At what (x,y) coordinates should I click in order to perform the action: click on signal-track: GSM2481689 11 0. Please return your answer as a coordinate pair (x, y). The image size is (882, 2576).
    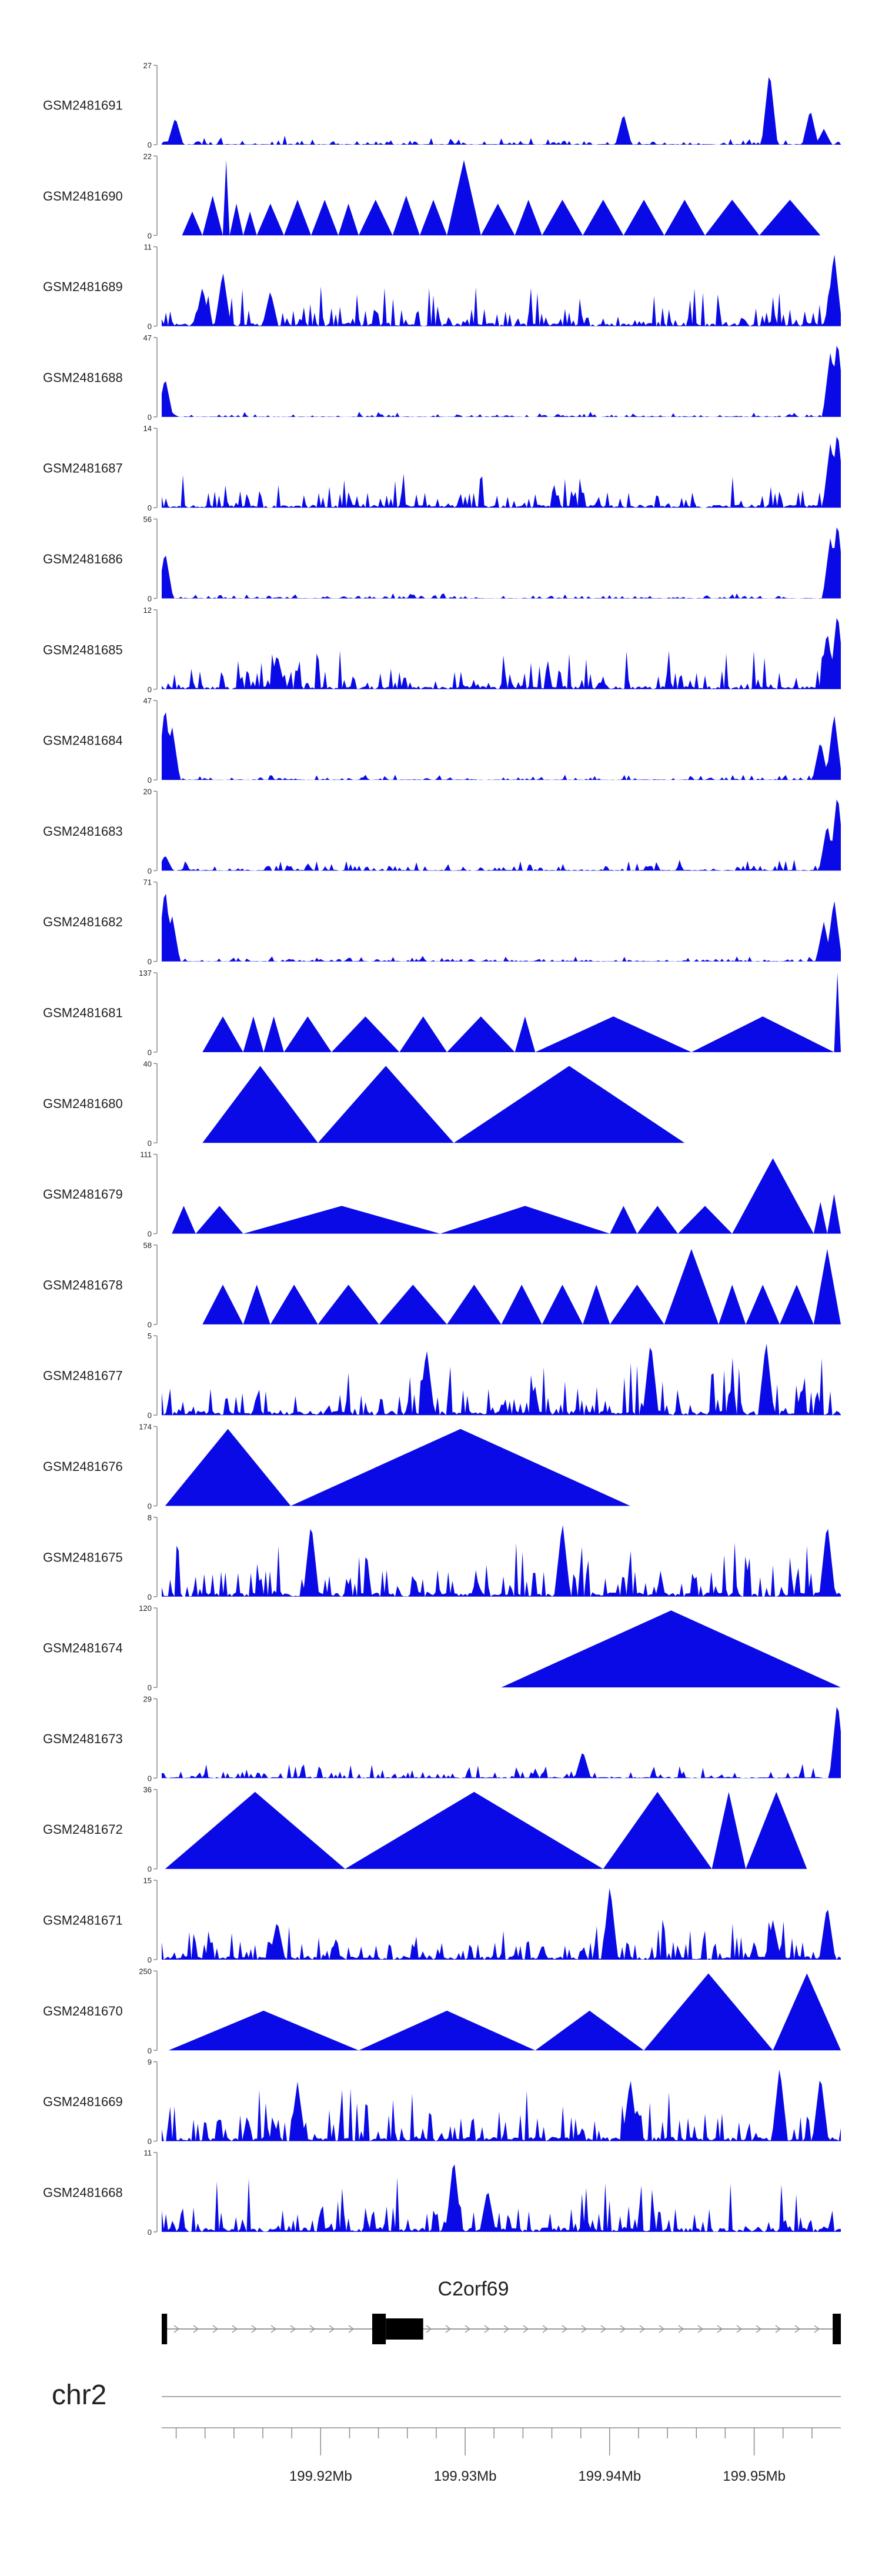
    Looking at the image, I should click on (442, 287).